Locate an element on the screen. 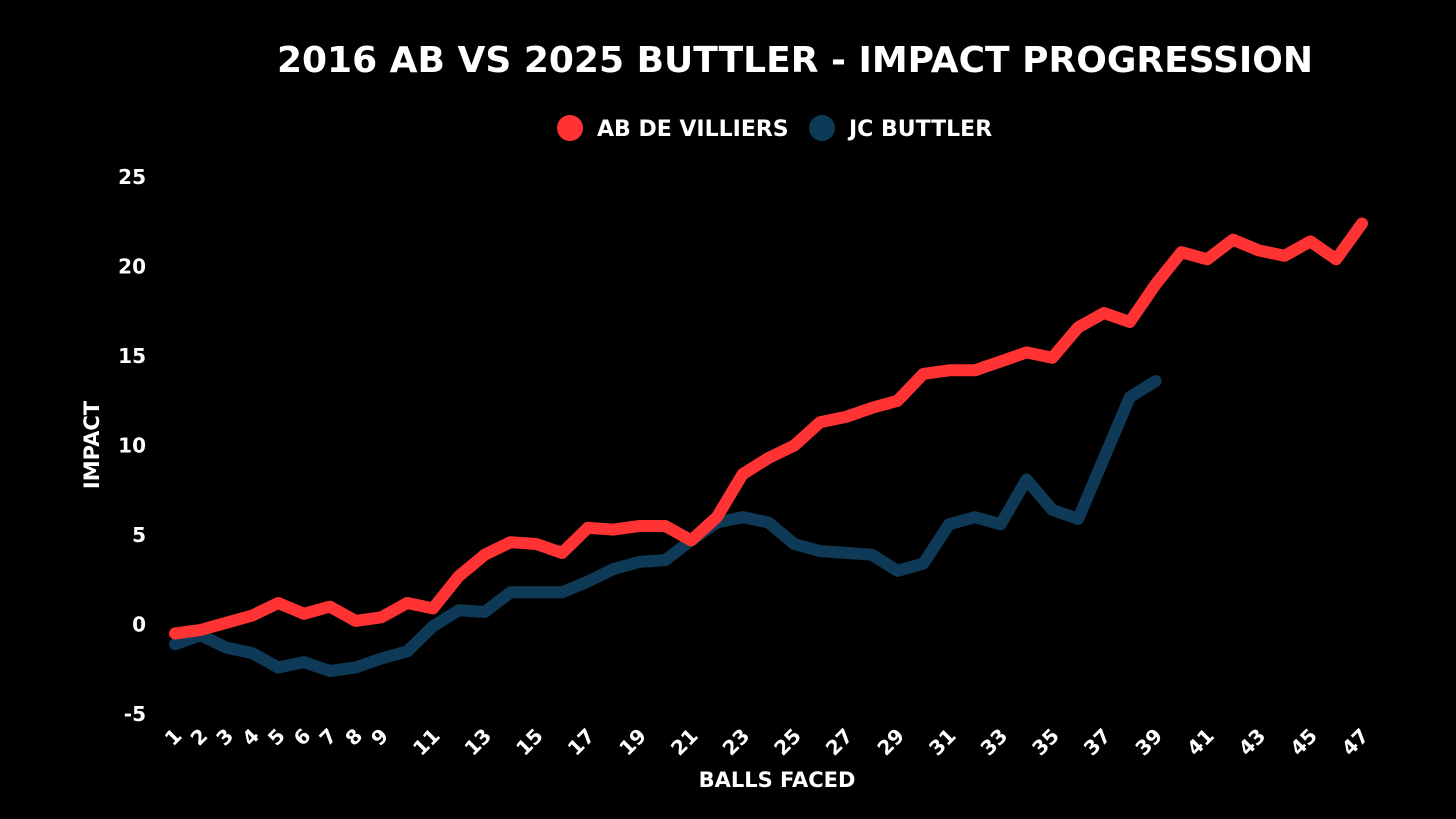  legend-marker-ab-de-villiers is located at coordinates (570, 128).